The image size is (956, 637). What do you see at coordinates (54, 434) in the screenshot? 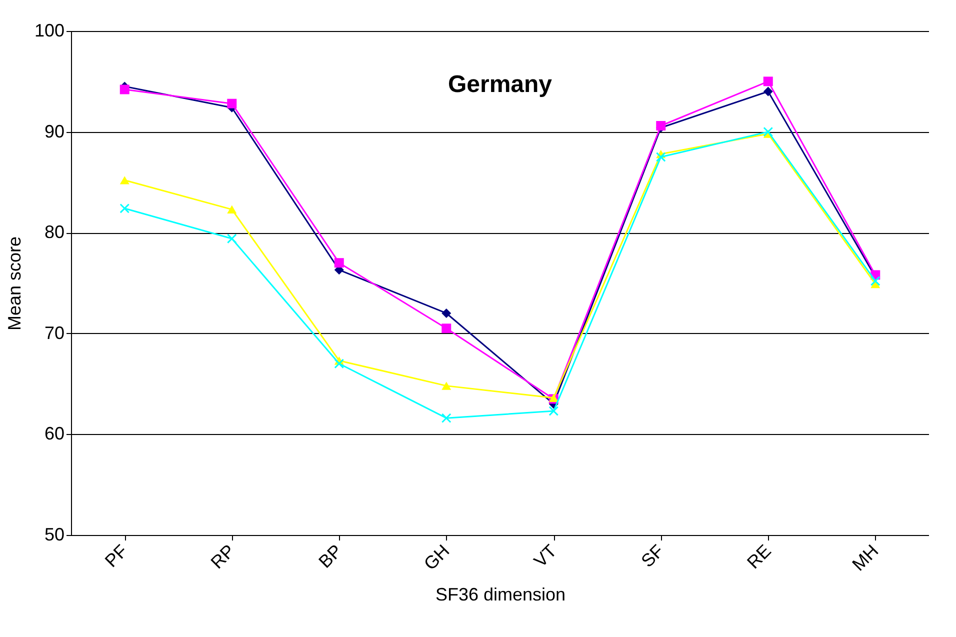
I see `y-tick-label: 60` at bounding box center [54, 434].